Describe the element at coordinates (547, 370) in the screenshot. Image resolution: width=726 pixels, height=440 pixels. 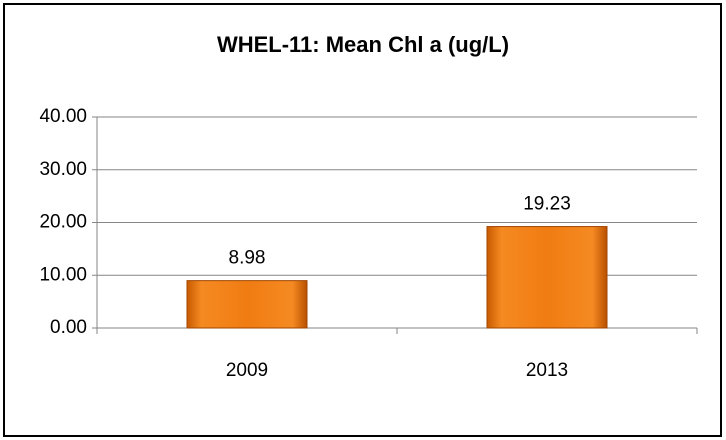
I see `x-tick-label: 2013` at that location.